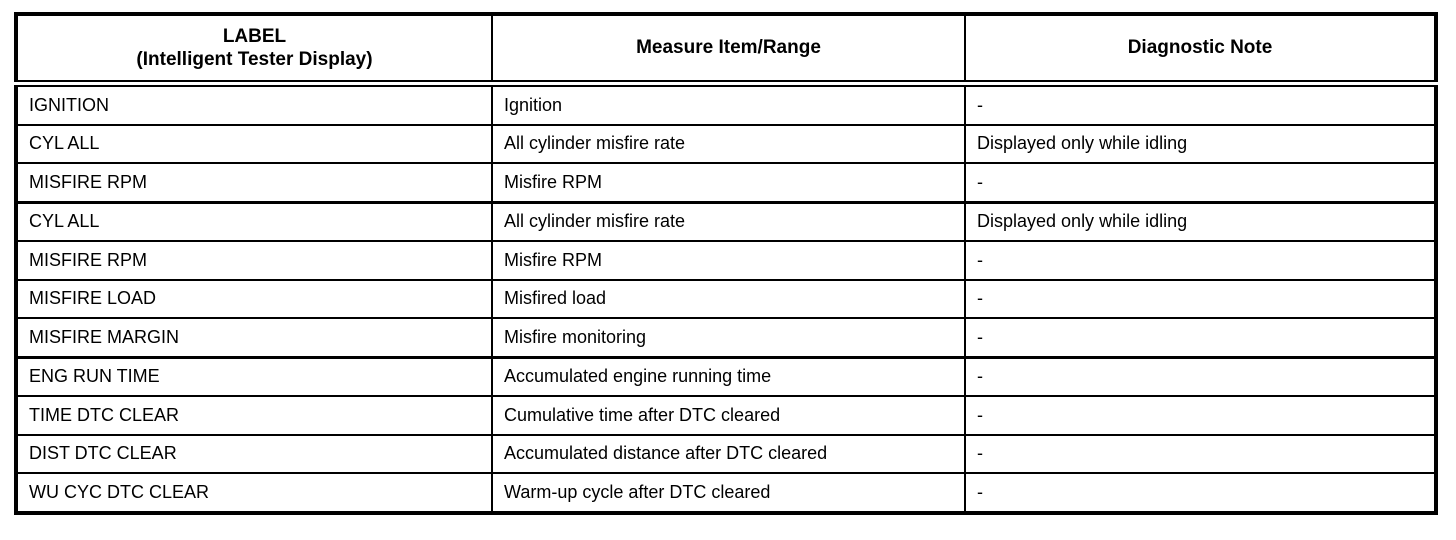 The image size is (1456, 540). I want to click on header-measure-cell: Measure Item/Range, so click(728, 50).